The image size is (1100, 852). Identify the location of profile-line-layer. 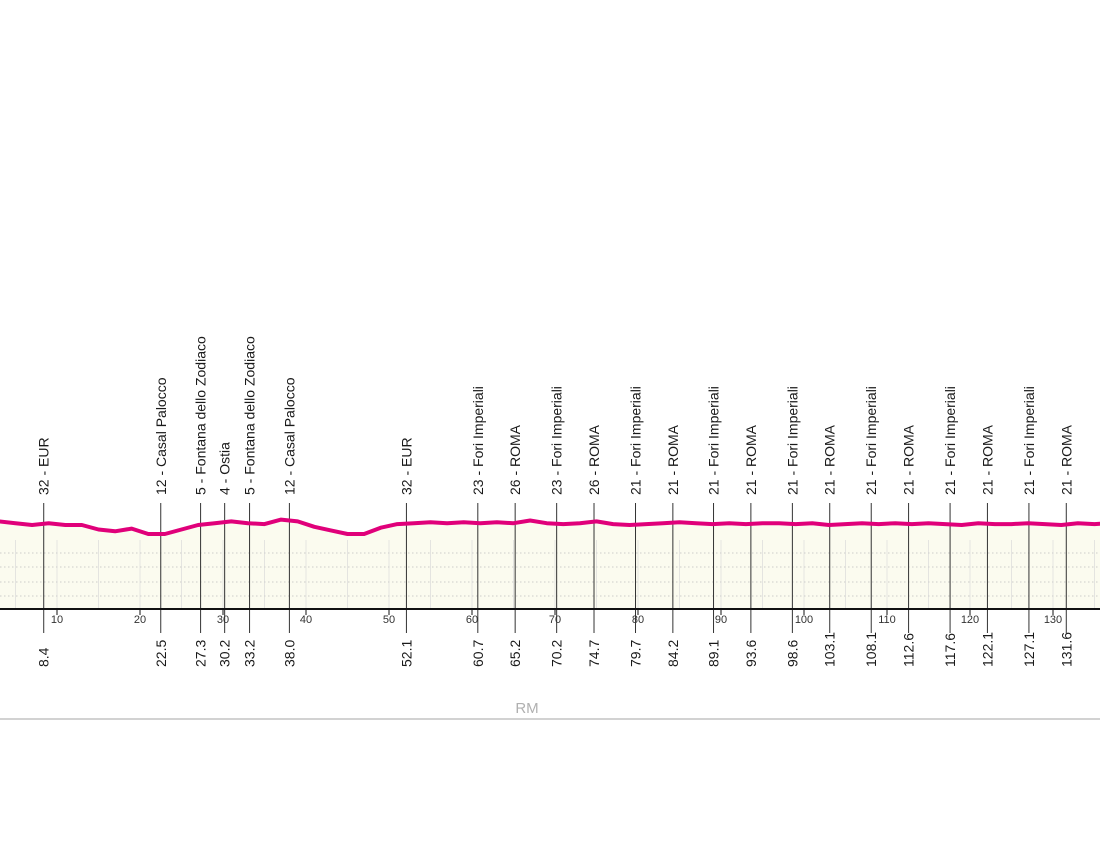
(550, 526).